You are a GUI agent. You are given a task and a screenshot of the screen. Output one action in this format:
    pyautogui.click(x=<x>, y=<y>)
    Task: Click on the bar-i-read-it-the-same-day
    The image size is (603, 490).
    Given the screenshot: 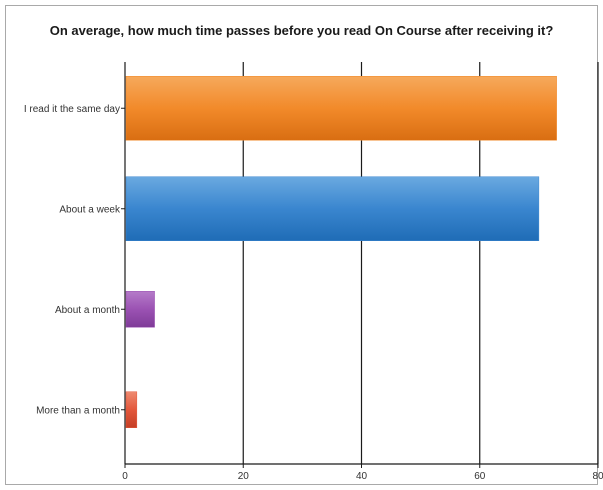 What is the action you would take?
    pyautogui.click(x=341, y=108)
    